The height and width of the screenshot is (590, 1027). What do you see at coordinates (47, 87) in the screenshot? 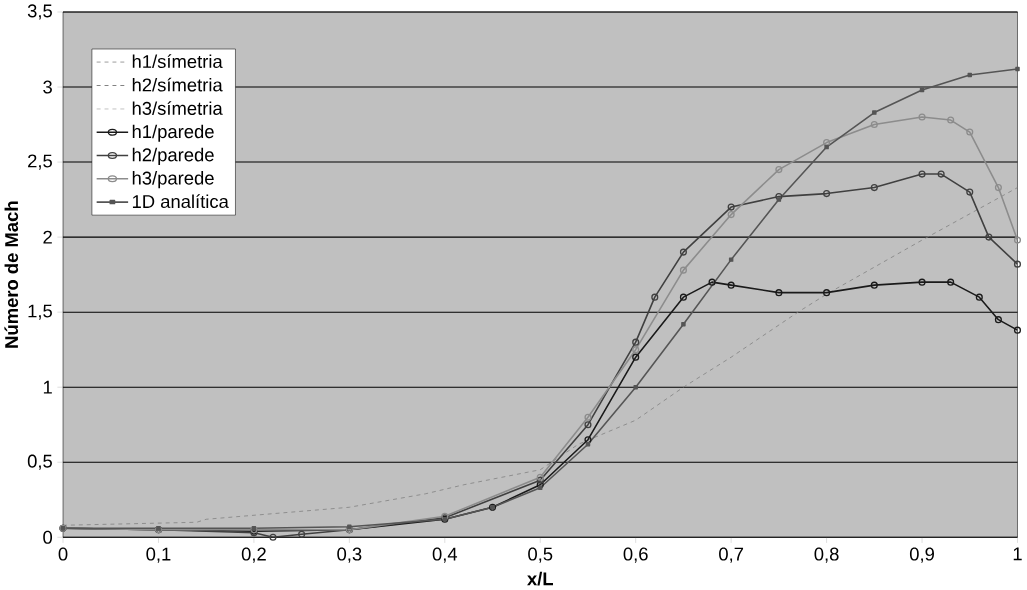
I see `y-tick-label: 3` at bounding box center [47, 87].